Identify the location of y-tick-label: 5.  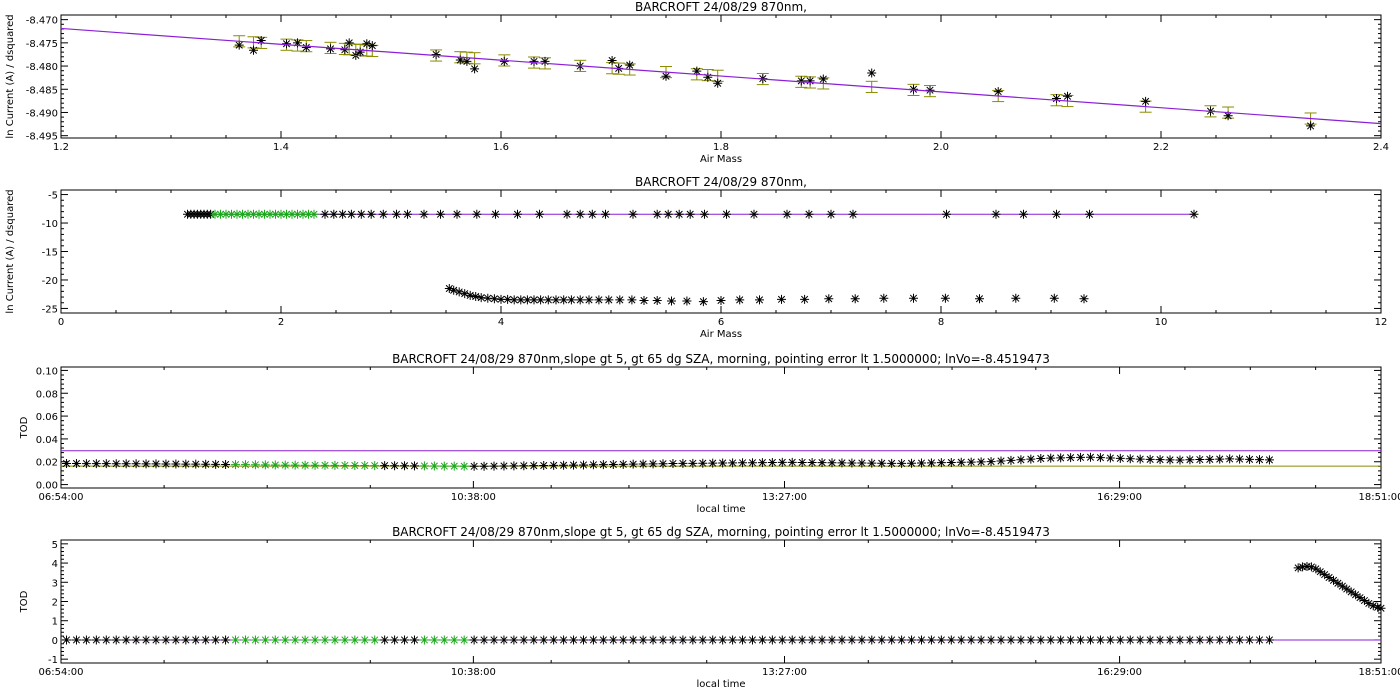
(55, 545).